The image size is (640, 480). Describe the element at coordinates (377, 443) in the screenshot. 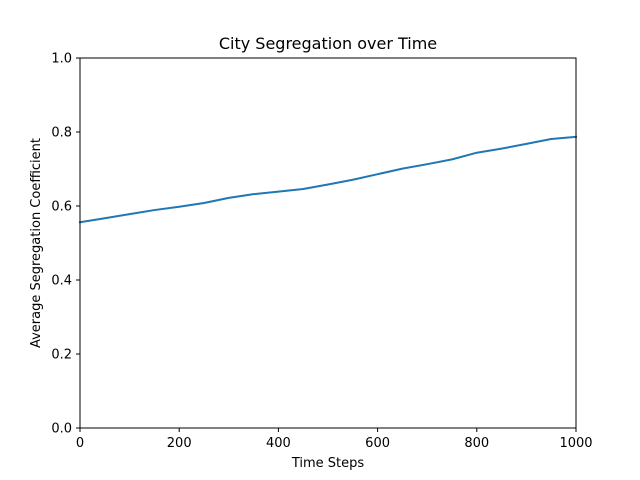

I see `x-tick-label: 600` at that location.